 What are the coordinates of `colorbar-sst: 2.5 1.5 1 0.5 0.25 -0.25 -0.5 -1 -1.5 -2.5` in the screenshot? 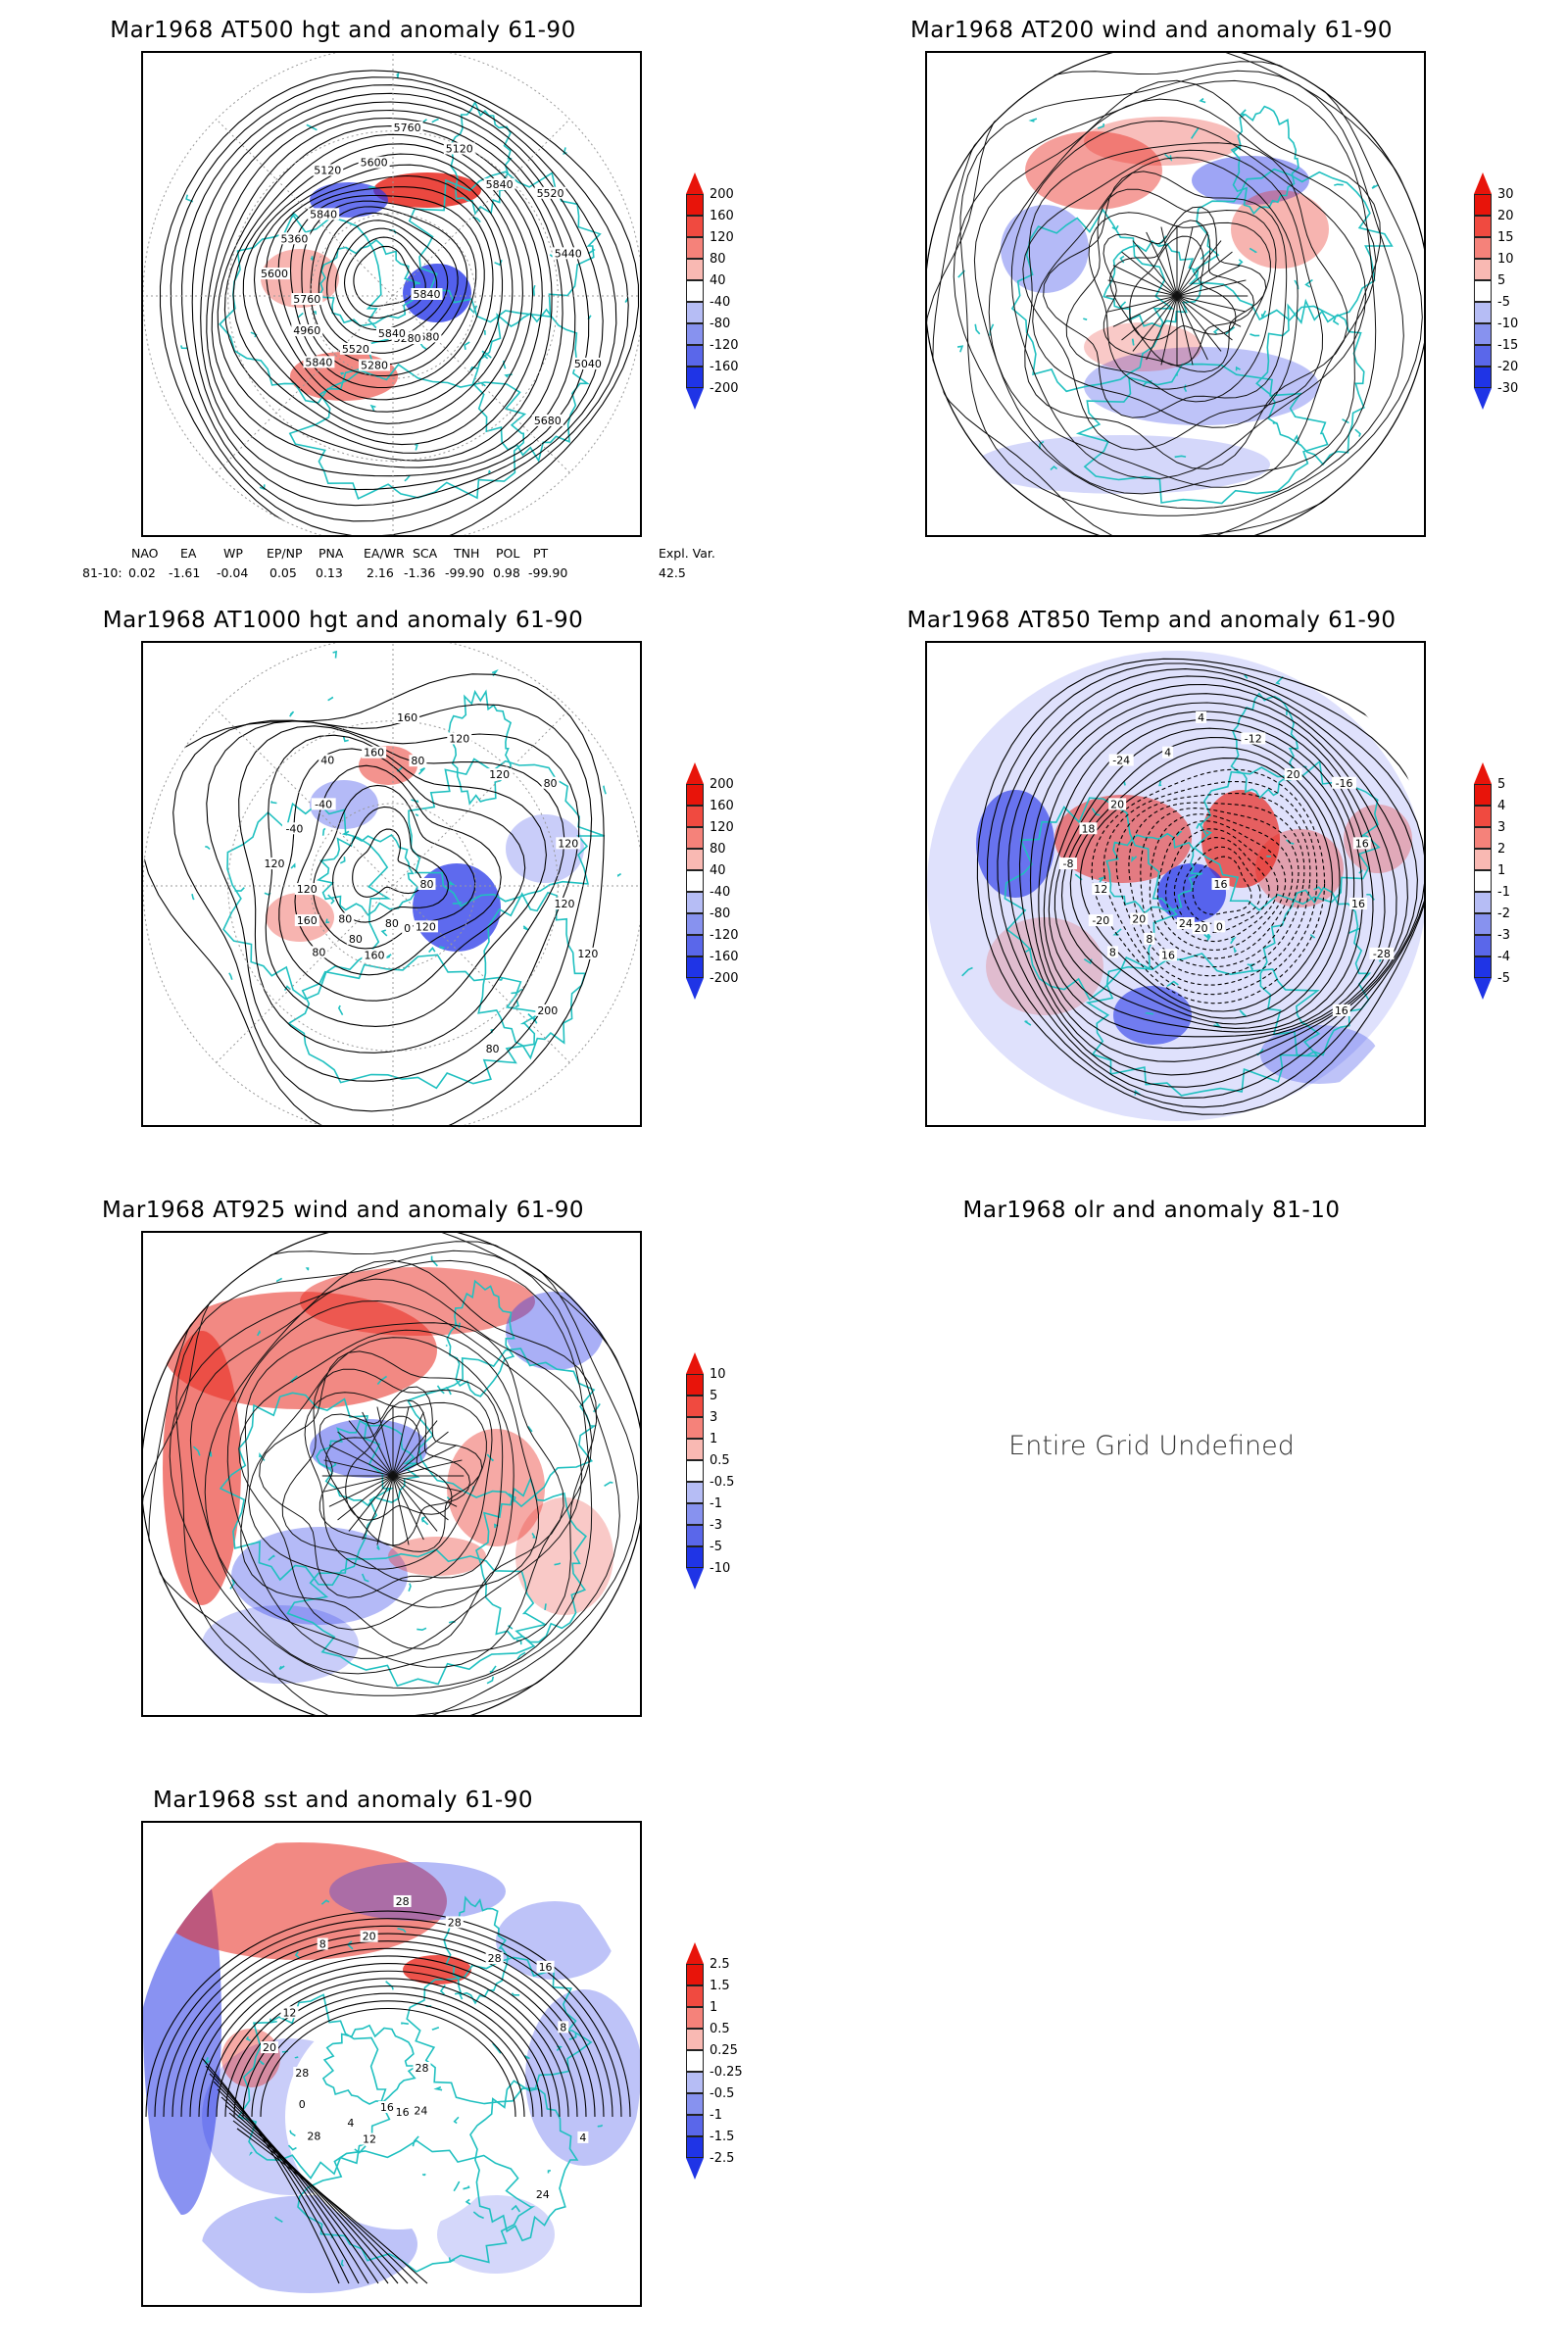 It's located at (740, 2080).